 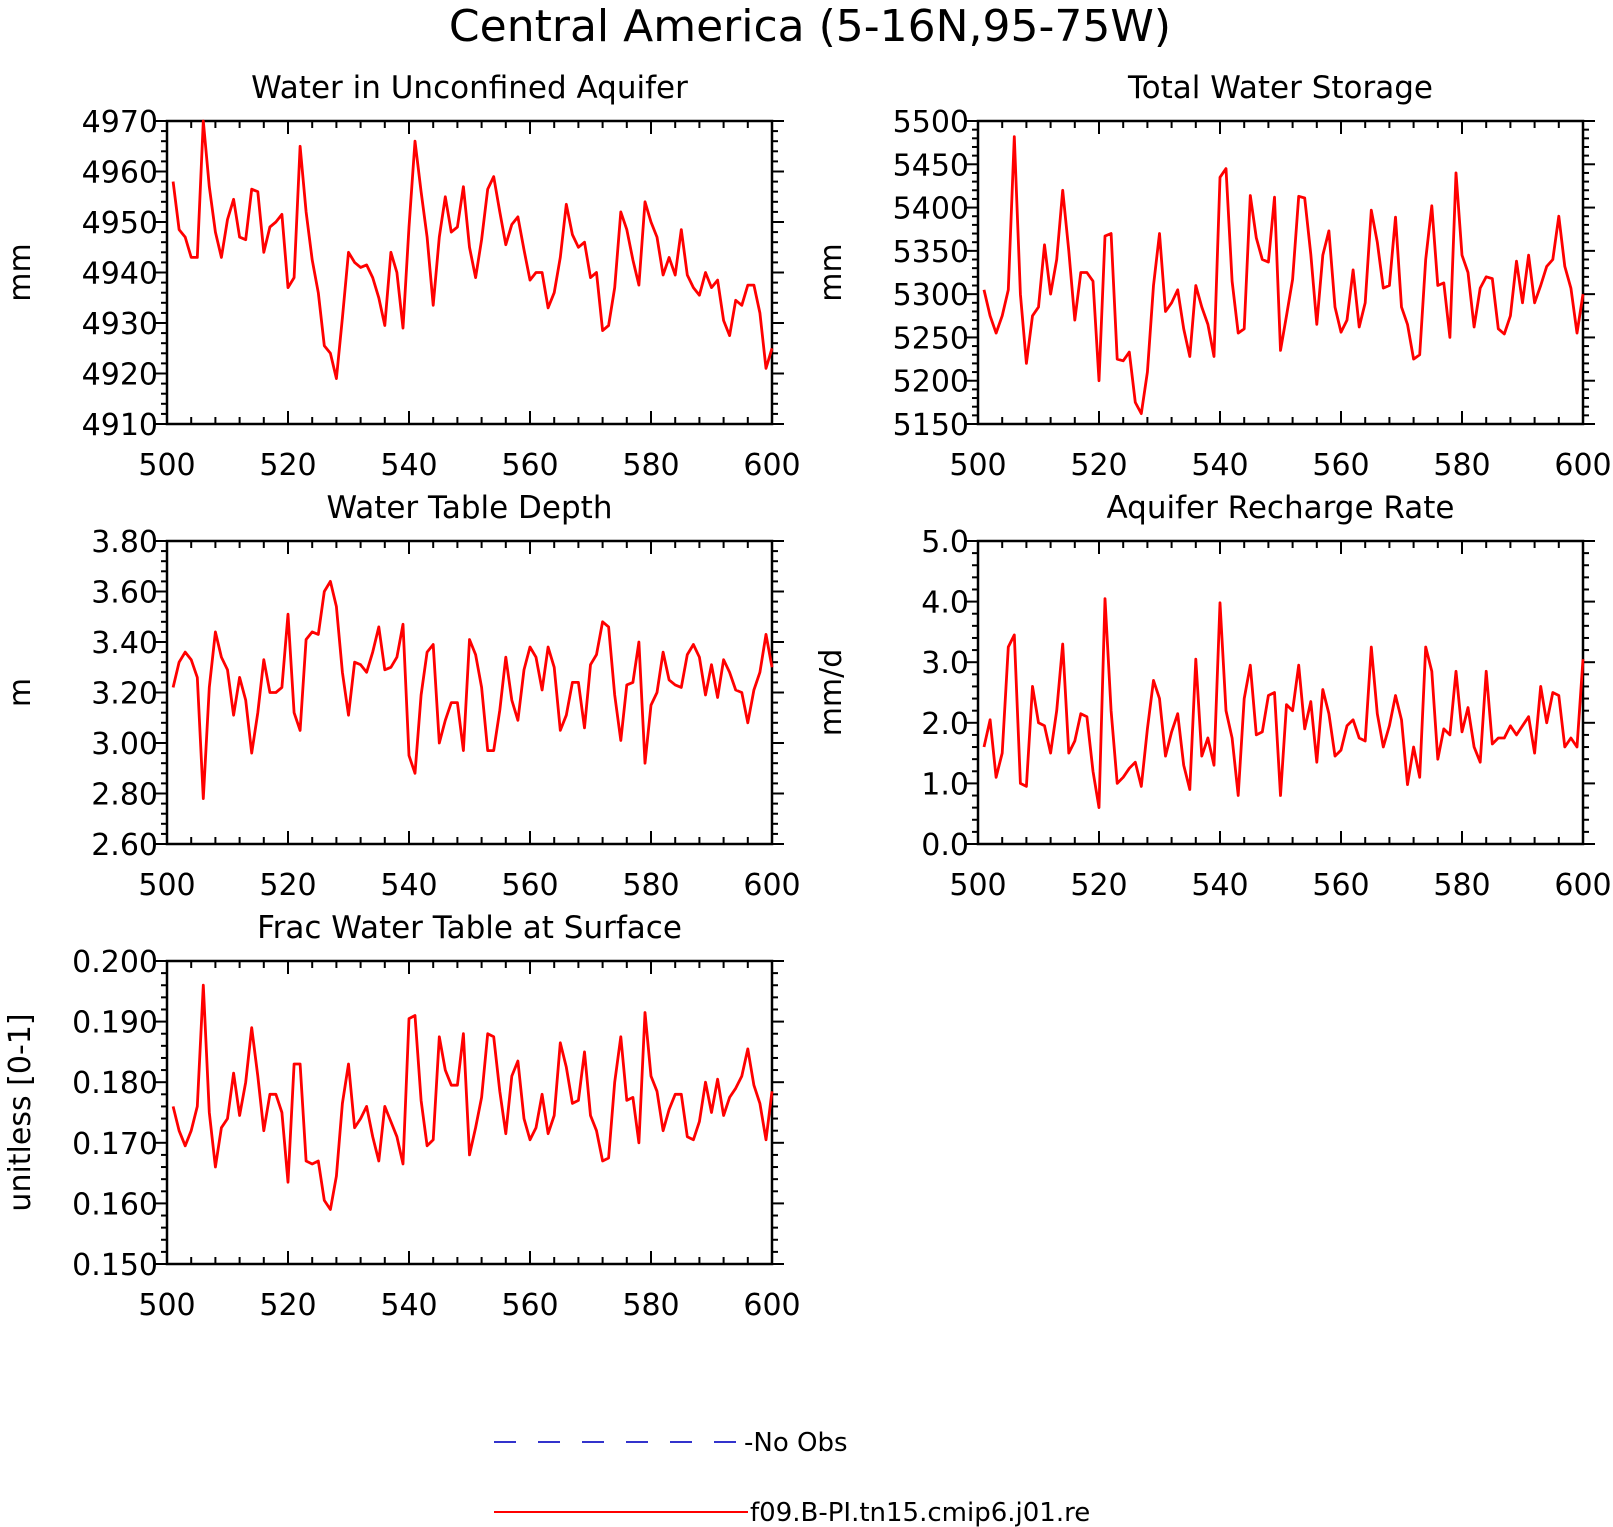 What do you see at coordinates (120, 173) in the screenshot?
I see `y-tick-label: 4960` at bounding box center [120, 173].